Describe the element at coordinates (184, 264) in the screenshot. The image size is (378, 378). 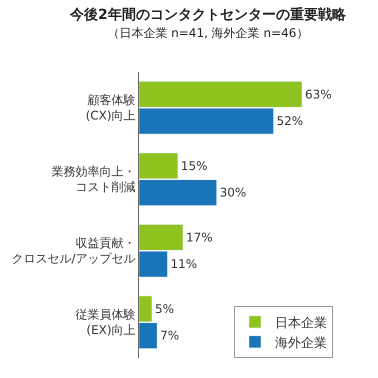
I see `data-label: 11%` at that location.